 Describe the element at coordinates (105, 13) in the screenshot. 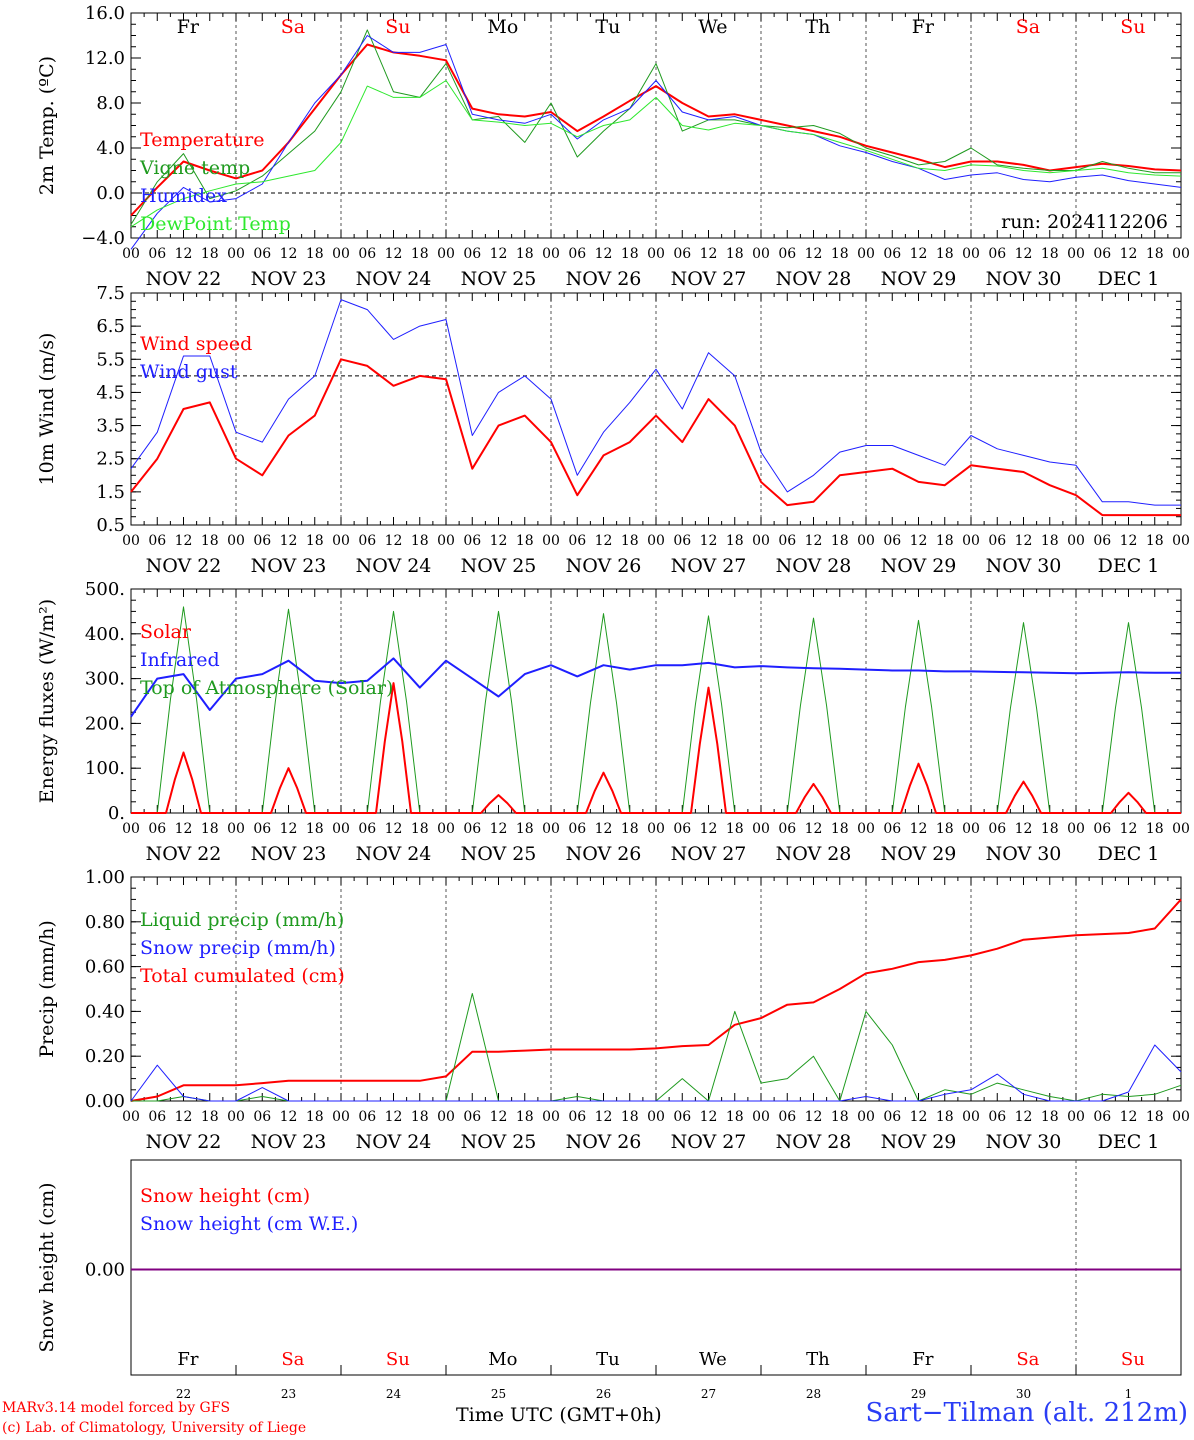

I see `y-tick-label: 16.0` at that location.